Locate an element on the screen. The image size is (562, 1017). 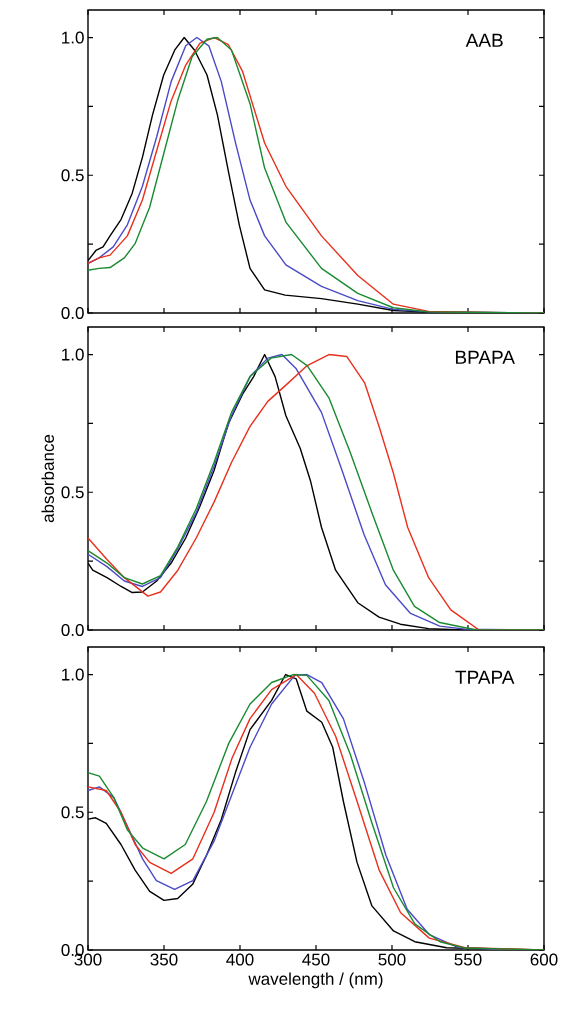
x-tick-label: 450 is located at coordinates (316, 959).